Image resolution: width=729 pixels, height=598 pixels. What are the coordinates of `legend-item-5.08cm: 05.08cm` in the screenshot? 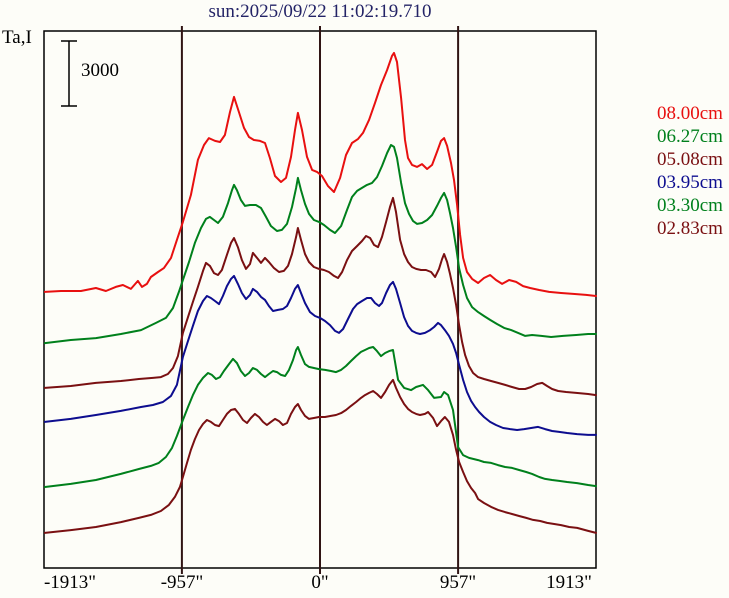 It's located at (690, 159).